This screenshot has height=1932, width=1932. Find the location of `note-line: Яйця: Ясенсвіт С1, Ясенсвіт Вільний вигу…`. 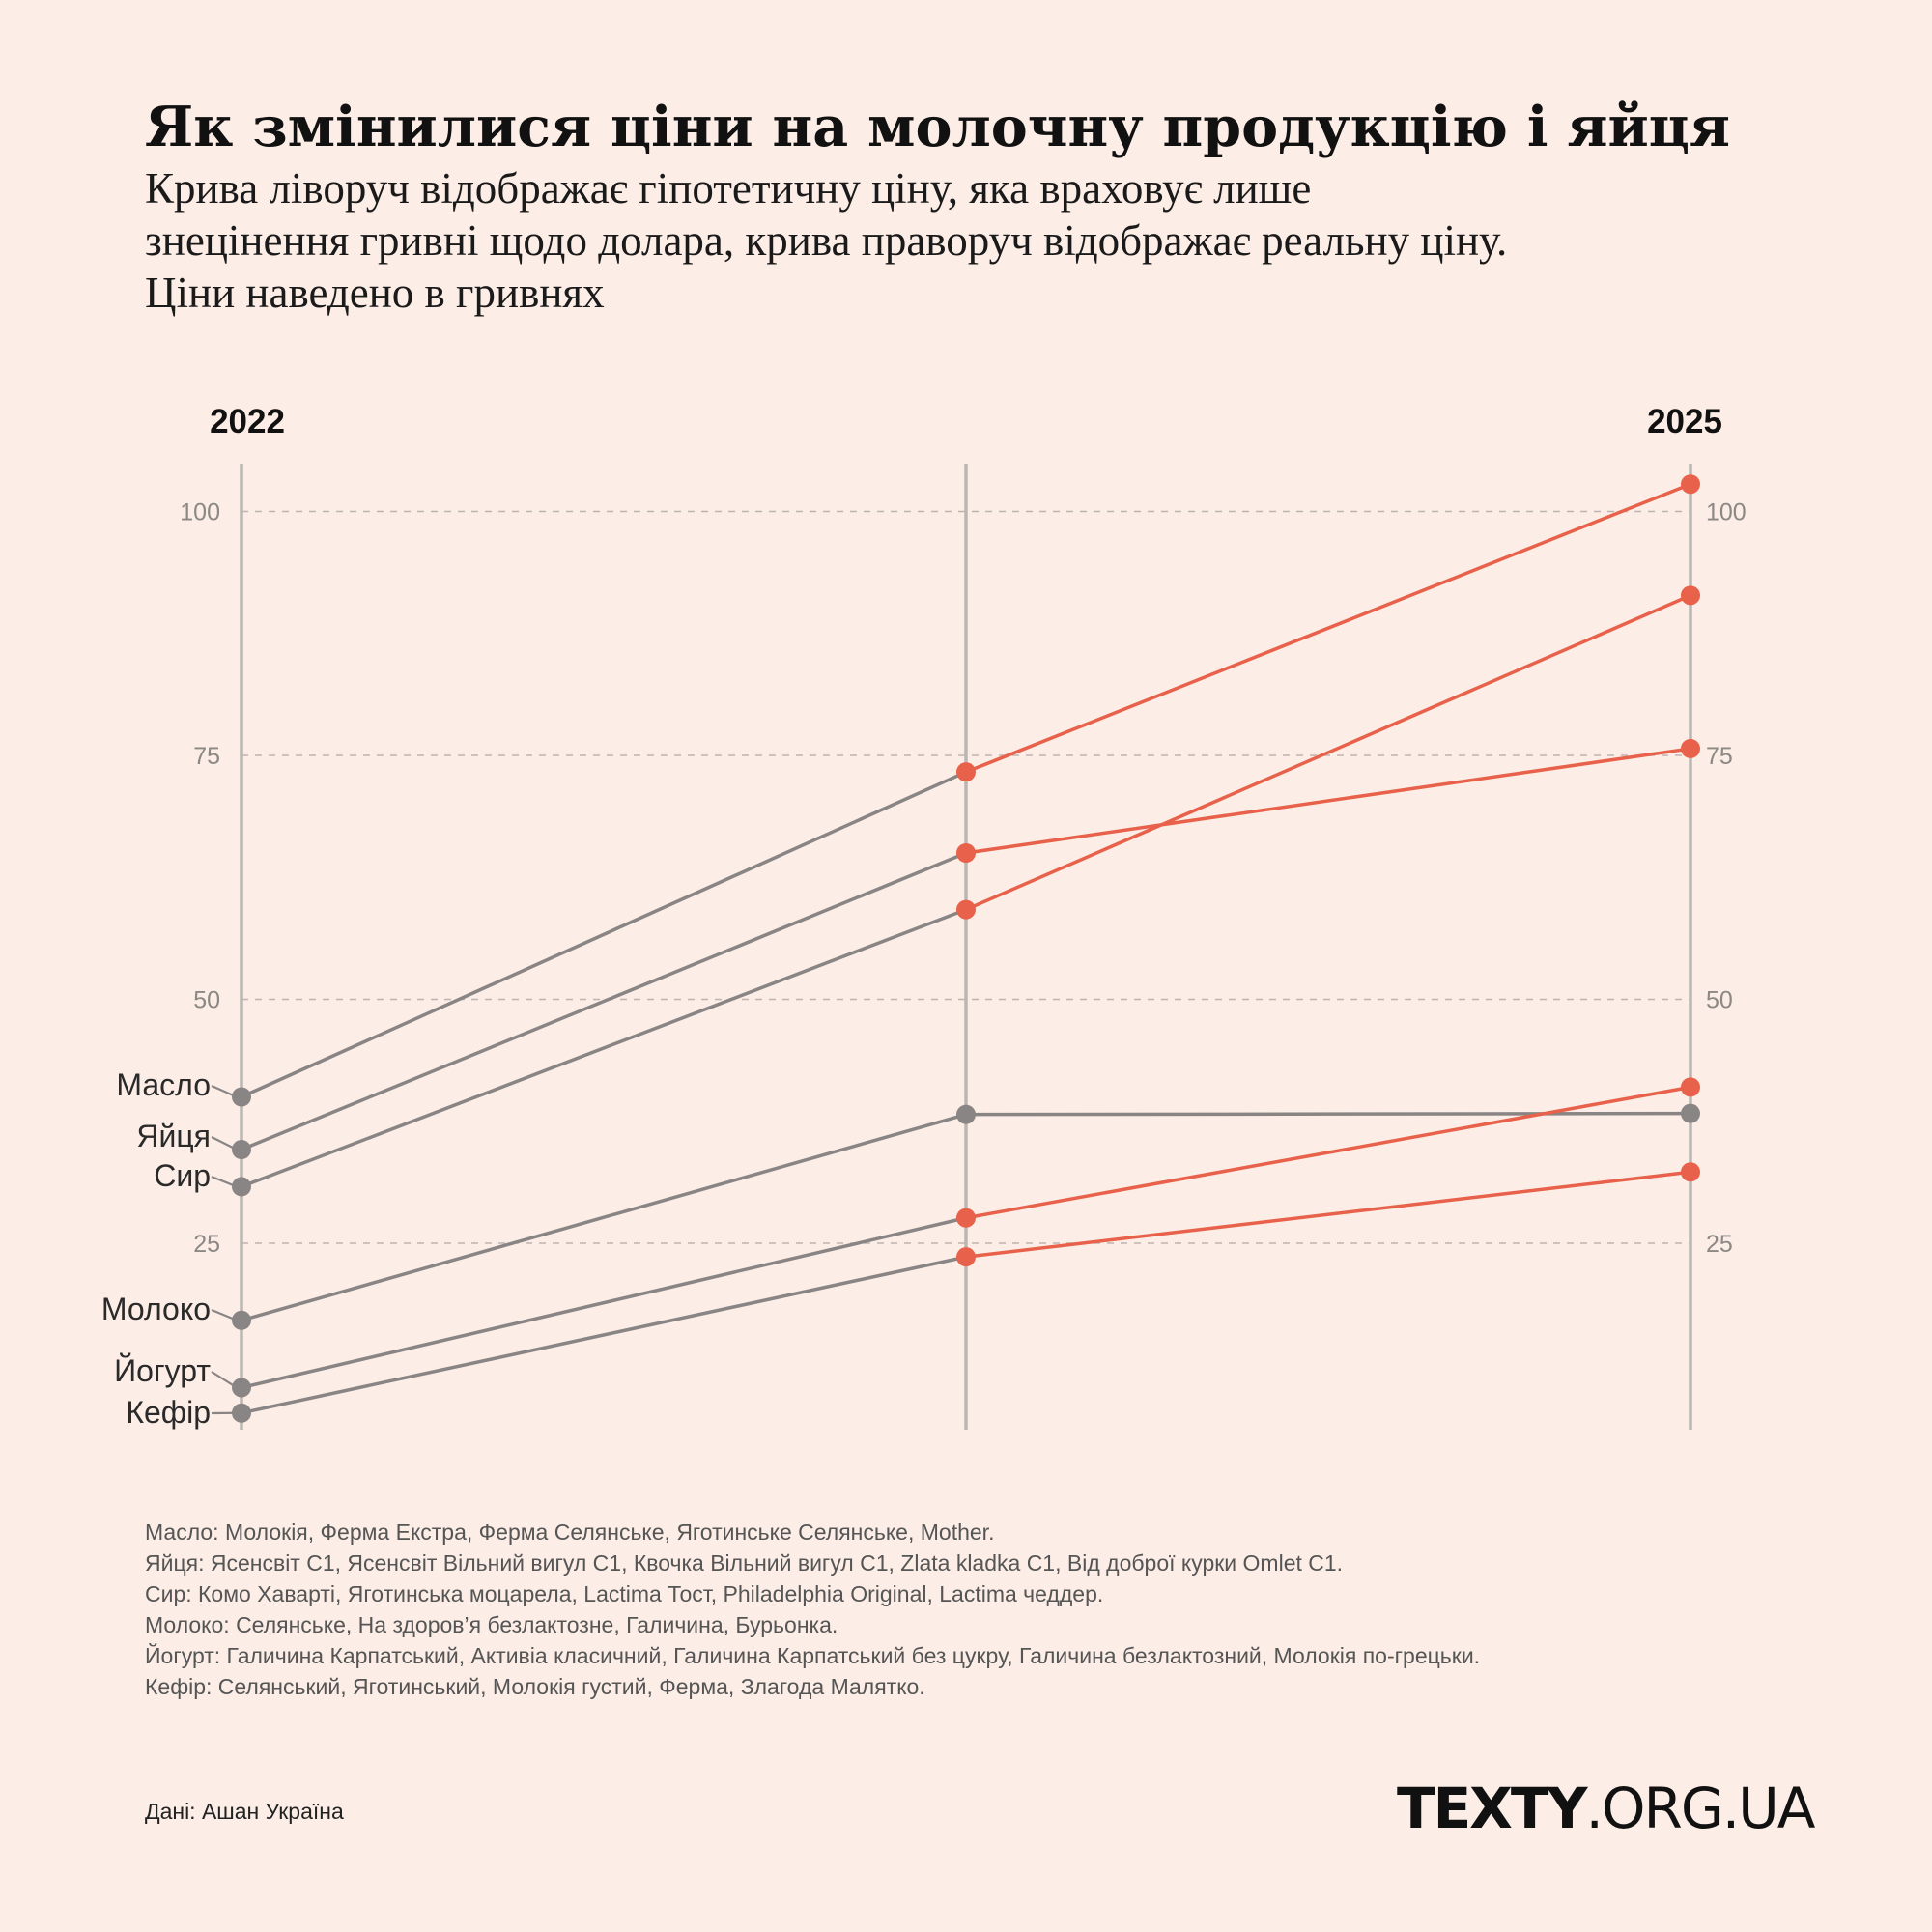

note-line: Яйця: Ясенсвіт С1, Ясенсвіт Вільний вигу… is located at coordinates (744, 1563).